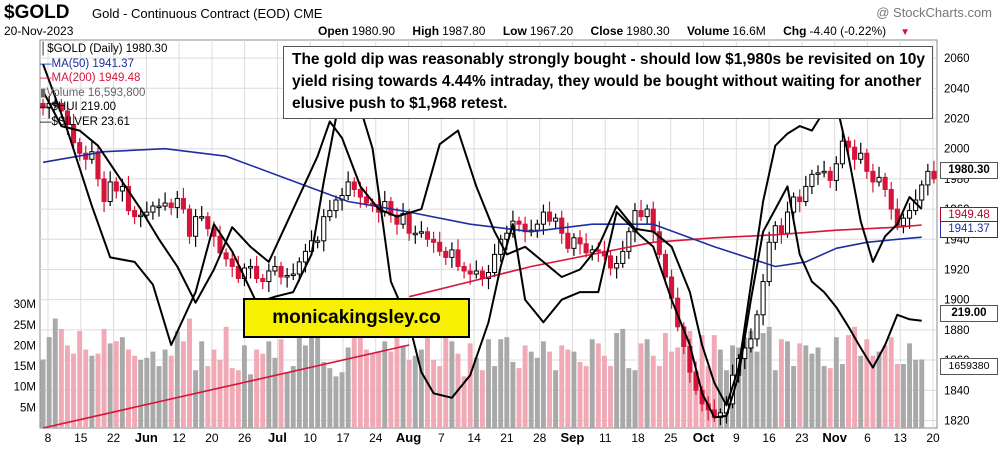 The height and width of the screenshot is (454, 1004). I want to click on x-tick-label: Sep, so click(573, 437).